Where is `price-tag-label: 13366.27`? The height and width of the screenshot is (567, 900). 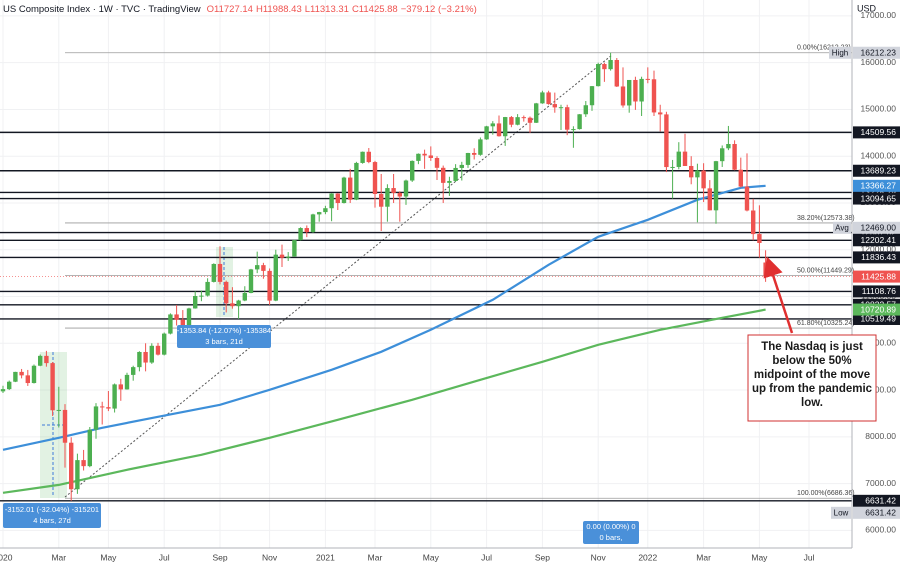 price-tag-label: 13366.27 is located at coordinates (879, 186).